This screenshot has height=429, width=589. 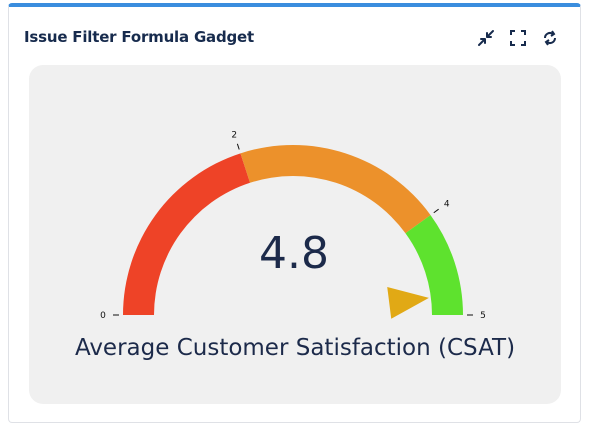 What do you see at coordinates (408, 302) in the screenshot?
I see `gauge-pointer` at bounding box center [408, 302].